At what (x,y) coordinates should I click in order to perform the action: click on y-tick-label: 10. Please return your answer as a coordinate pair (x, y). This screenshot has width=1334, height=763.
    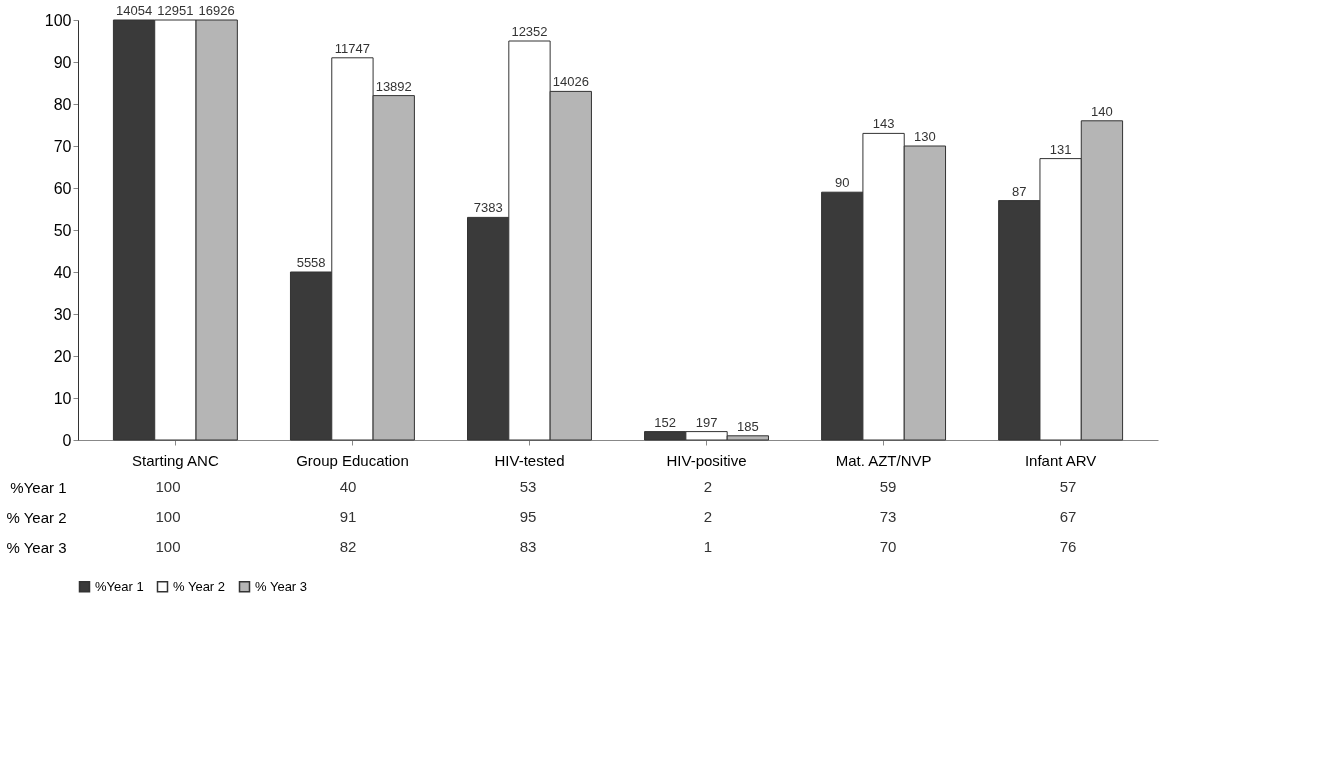
    Looking at the image, I should click on (62, 398).